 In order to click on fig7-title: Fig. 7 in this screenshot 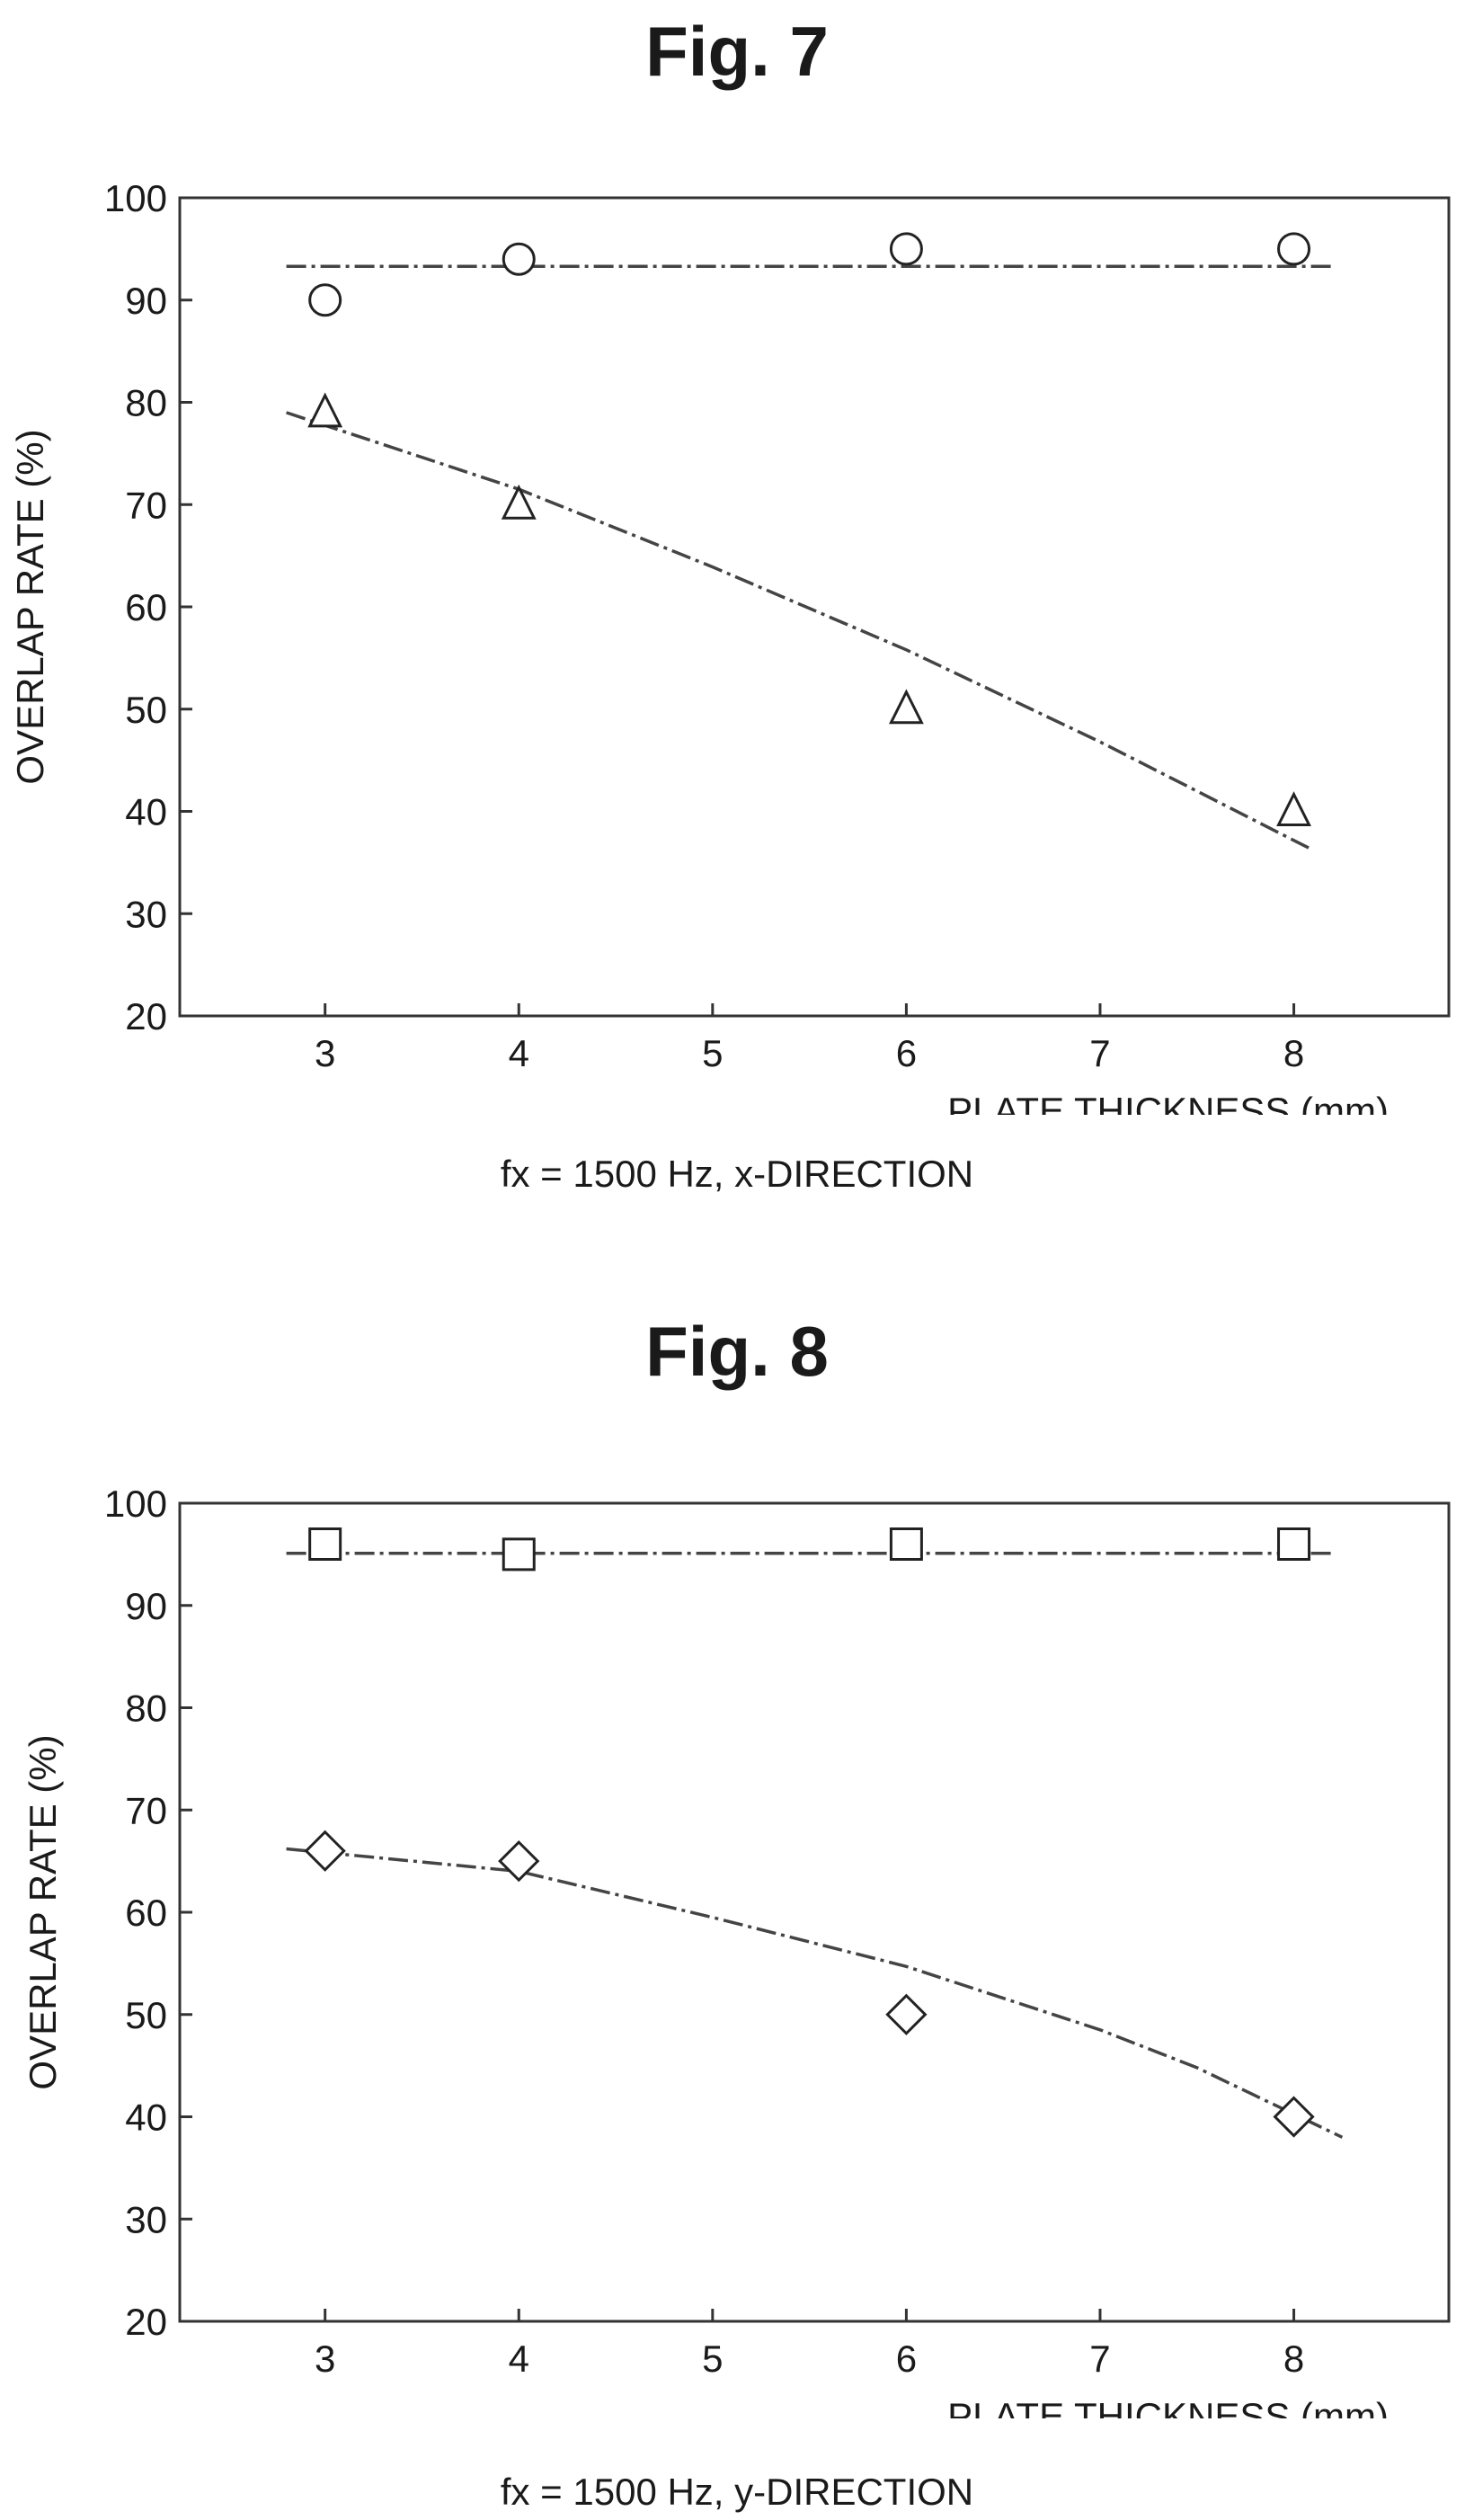, I will do `click(737, 52)`.